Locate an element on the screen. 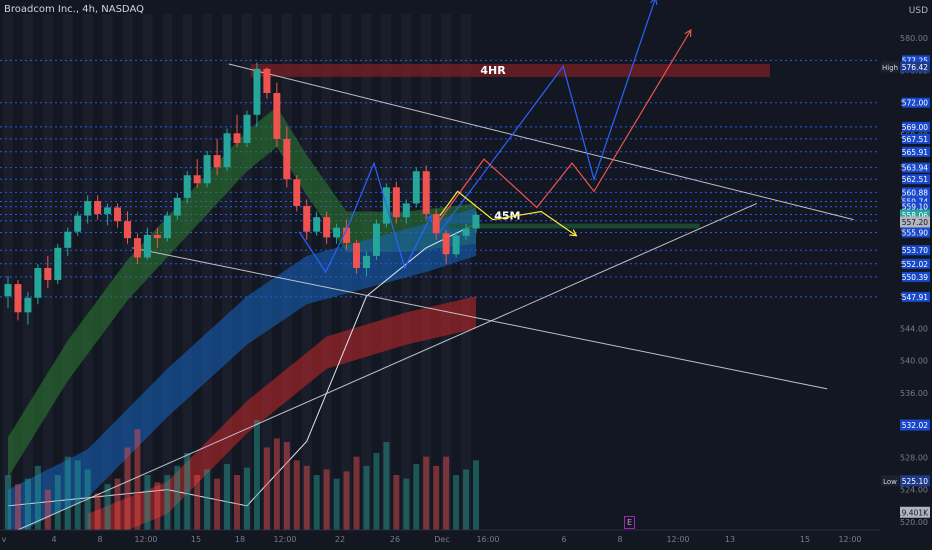  zone-label: 45M is located at coordinates (507, 216).